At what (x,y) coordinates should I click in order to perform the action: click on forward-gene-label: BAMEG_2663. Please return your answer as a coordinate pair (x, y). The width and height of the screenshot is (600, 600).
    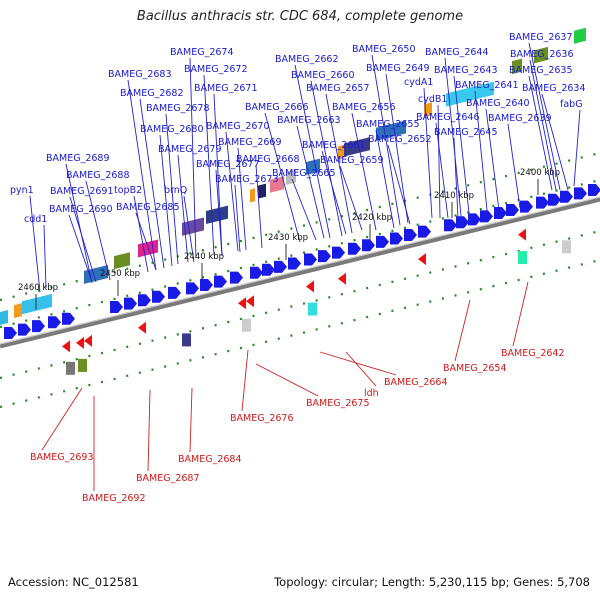
    Looking at the image, I should click on (309, 120).